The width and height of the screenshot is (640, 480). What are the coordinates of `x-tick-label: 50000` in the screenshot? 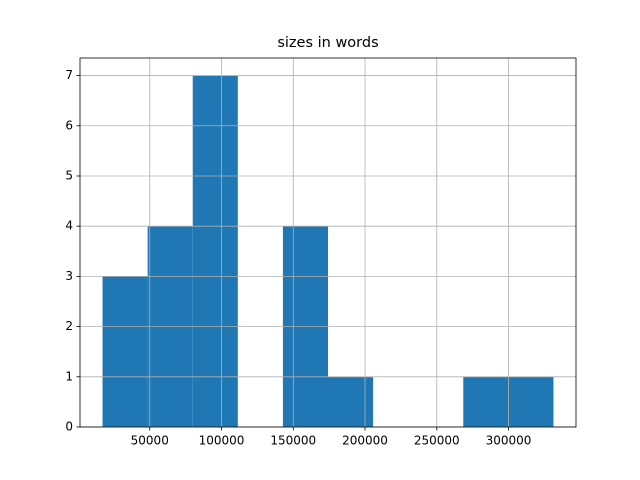 It's located at (150, 441).